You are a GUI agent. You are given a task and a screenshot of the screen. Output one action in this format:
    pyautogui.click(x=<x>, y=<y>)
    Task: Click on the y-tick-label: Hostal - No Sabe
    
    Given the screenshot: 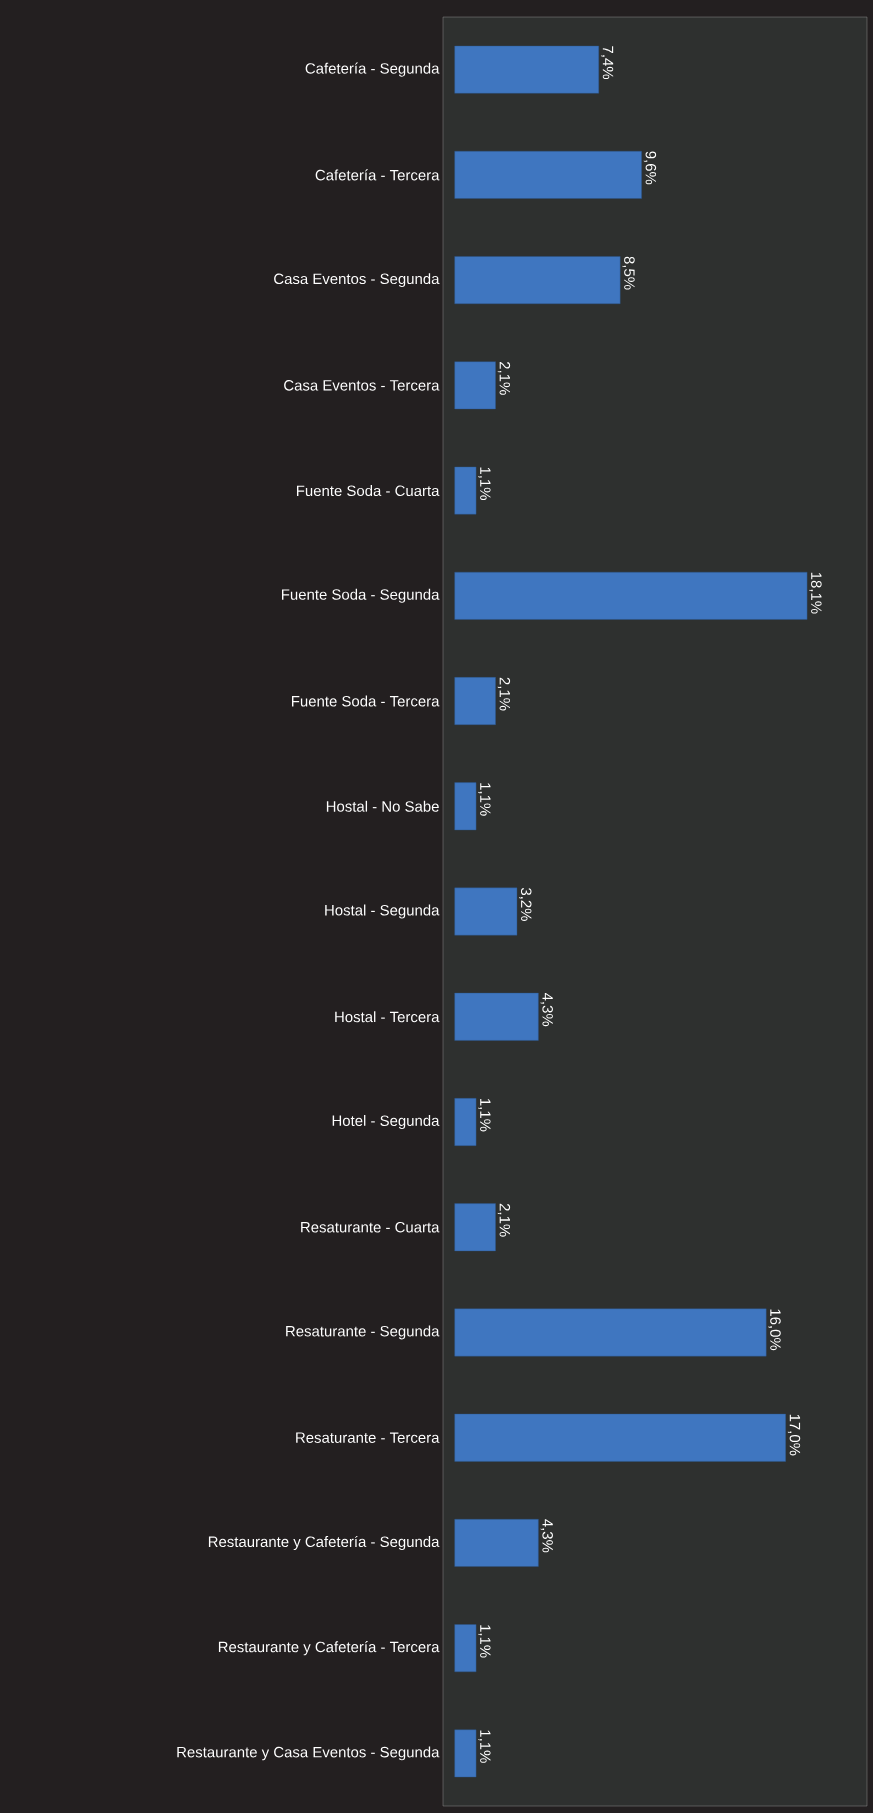 What is the action you would take?
    pyautogui.click(x=382, y=806)
    